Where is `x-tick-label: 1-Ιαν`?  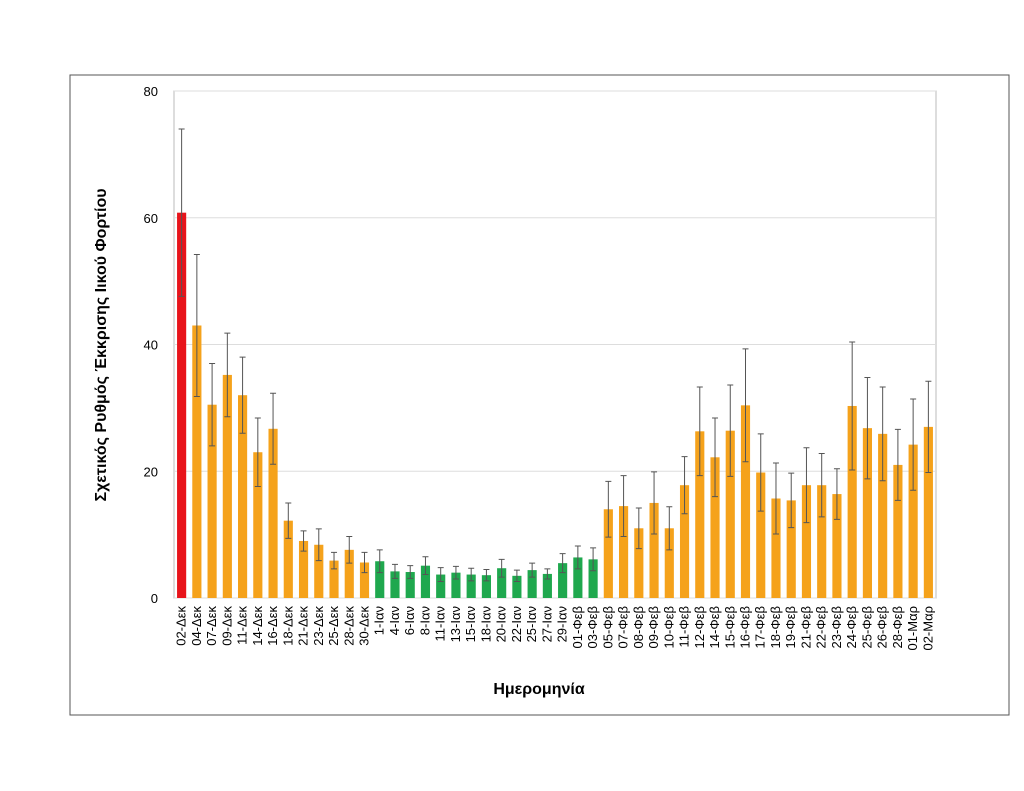
x-tick-label: 1-Ιαν is located at coordinates (379, 620).